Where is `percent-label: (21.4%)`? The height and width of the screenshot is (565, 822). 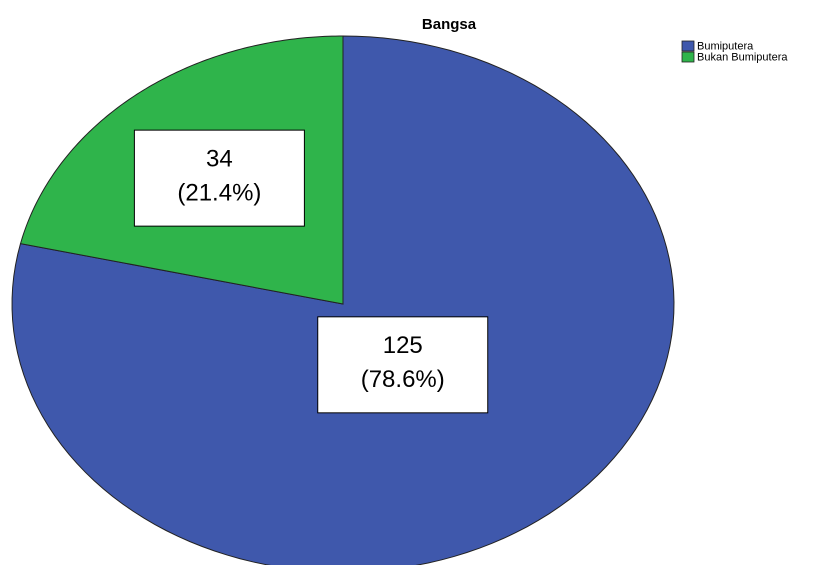 percent-label: (21.4%) is located at coordinates (219, 192).